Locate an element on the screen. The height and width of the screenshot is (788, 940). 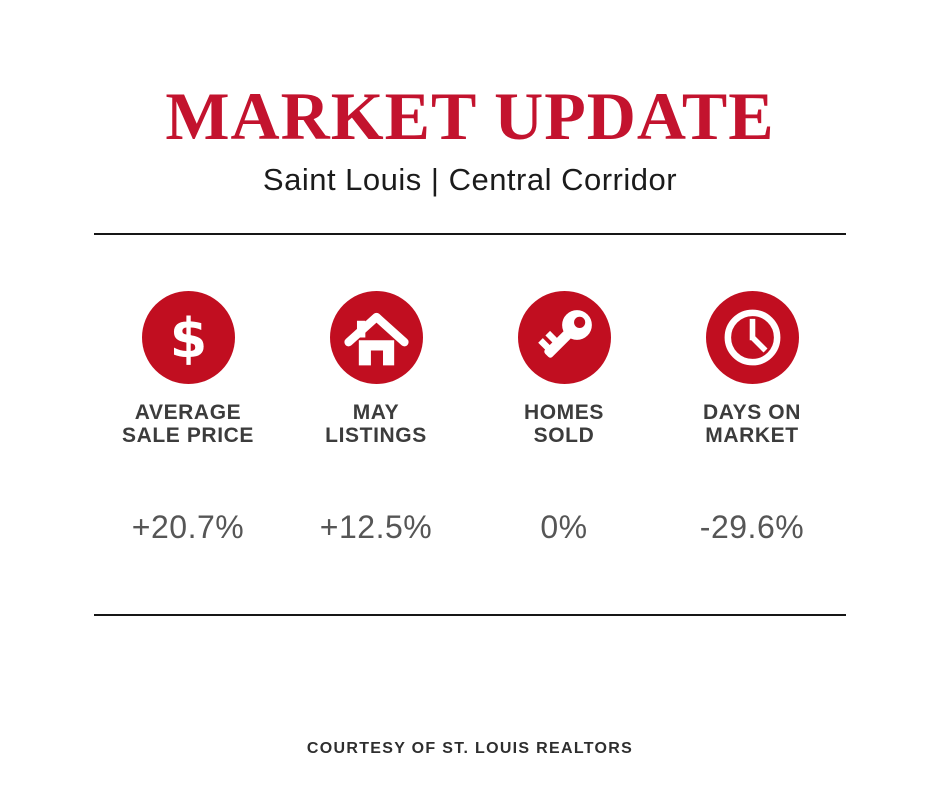
stat-value: +12.5% is located at coordinates (376, 527).